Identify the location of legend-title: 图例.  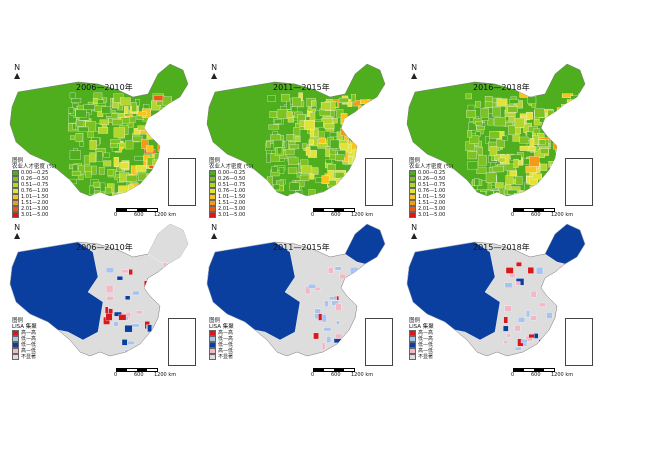
(18, 321).